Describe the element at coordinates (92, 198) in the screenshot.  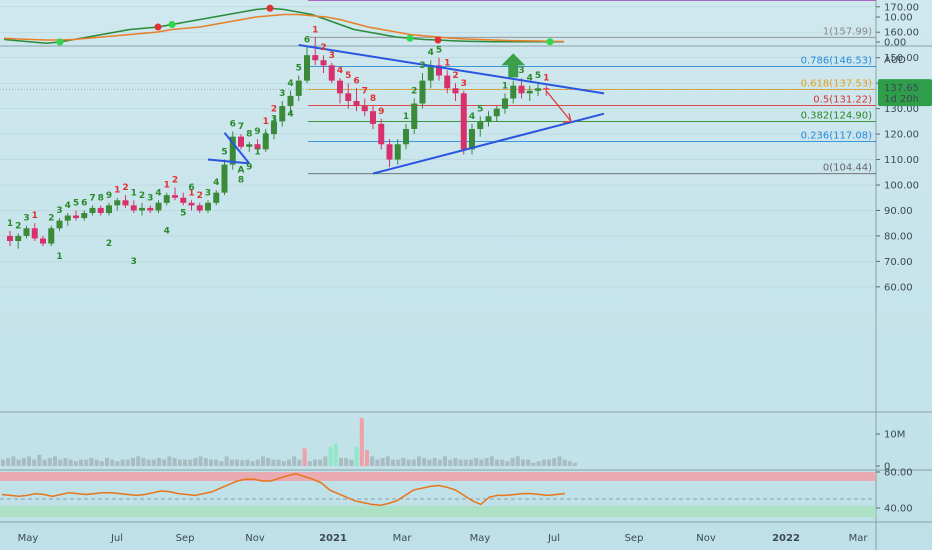
I see `sequential-count-label: 7` at that location.